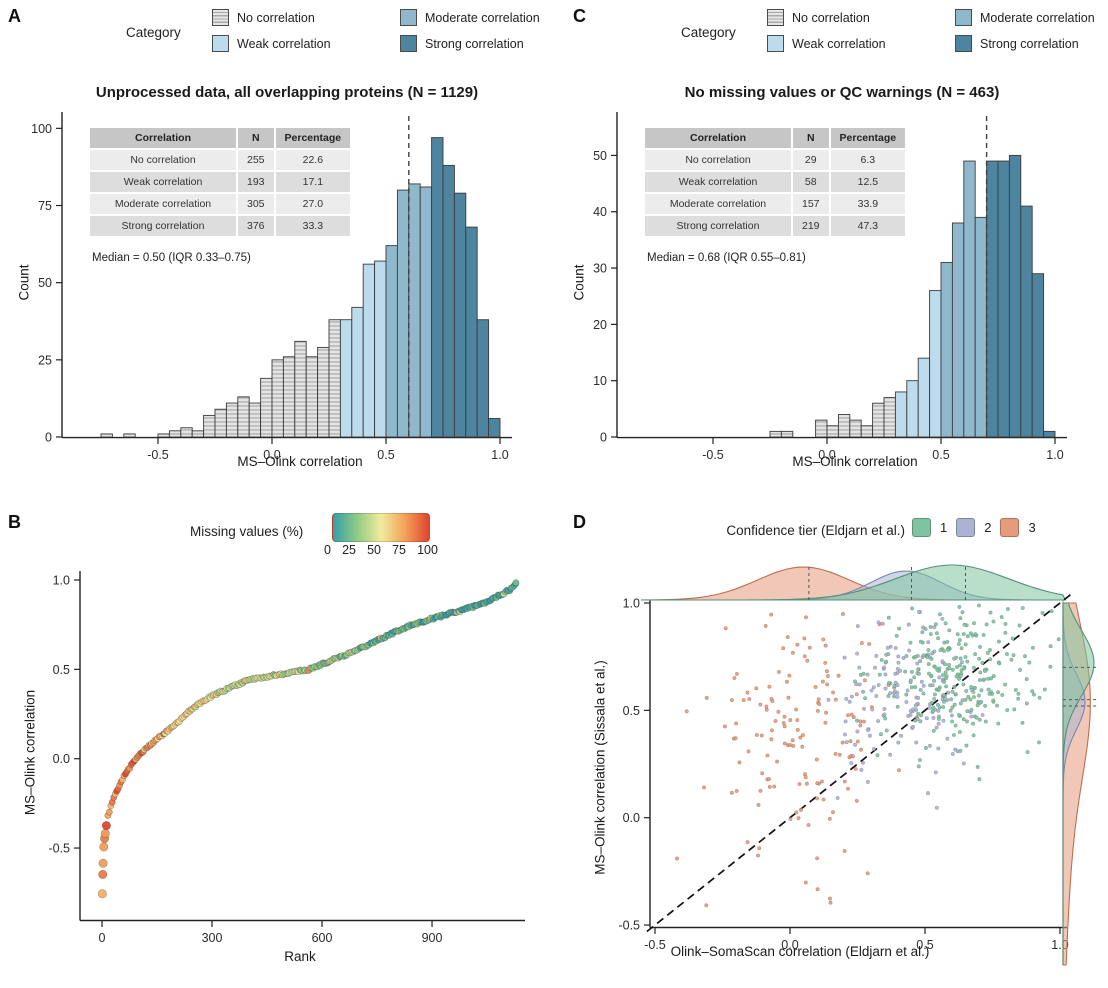 The image size is (1108, 988). Describe the element at coordinates (408, 17) in the screenshot. I see `legend-swatch` at that location.